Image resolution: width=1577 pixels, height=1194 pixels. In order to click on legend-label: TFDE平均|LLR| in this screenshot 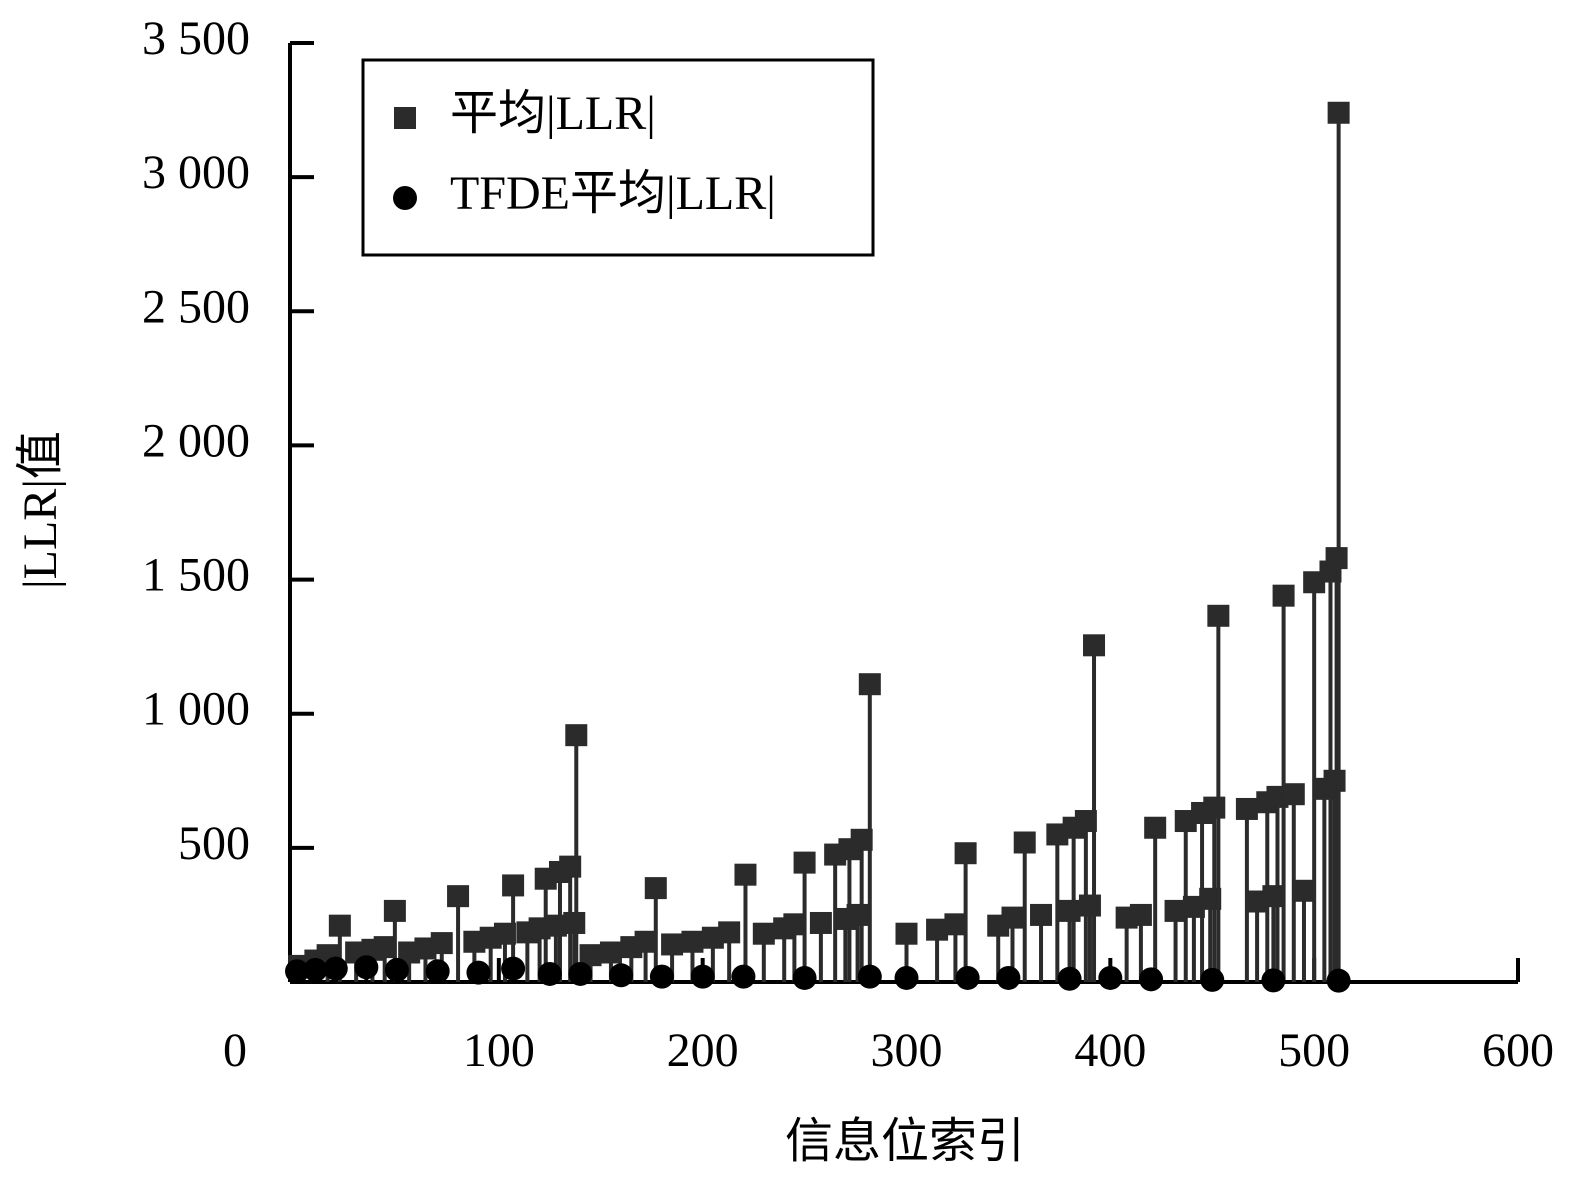, I will do `click(613, 193)`.